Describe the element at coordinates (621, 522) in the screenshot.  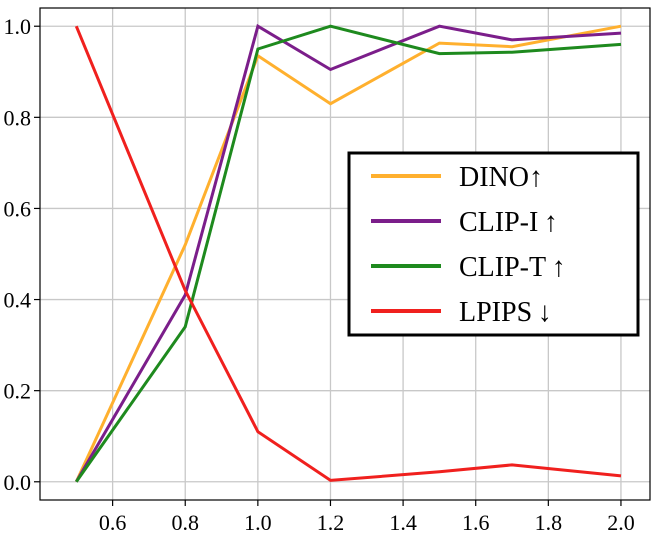
I see `x-tick-label: 2.0` at that location.